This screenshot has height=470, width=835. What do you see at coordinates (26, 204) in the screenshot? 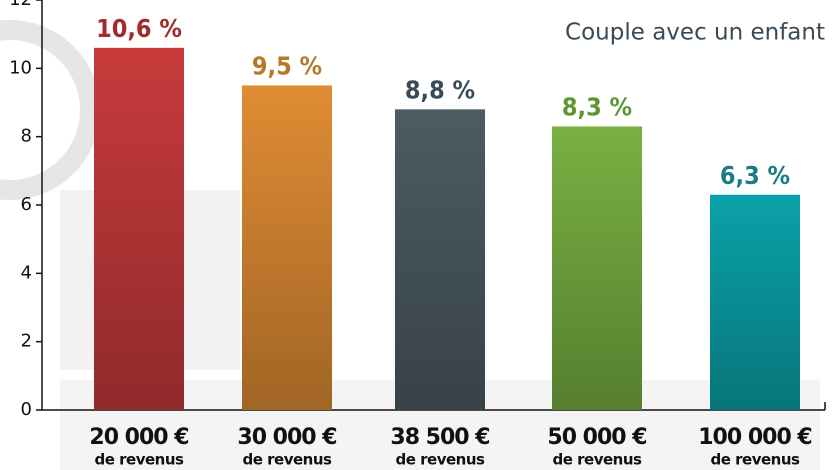
I see `y-tick-label: 6` at bounding box center [26, 204].